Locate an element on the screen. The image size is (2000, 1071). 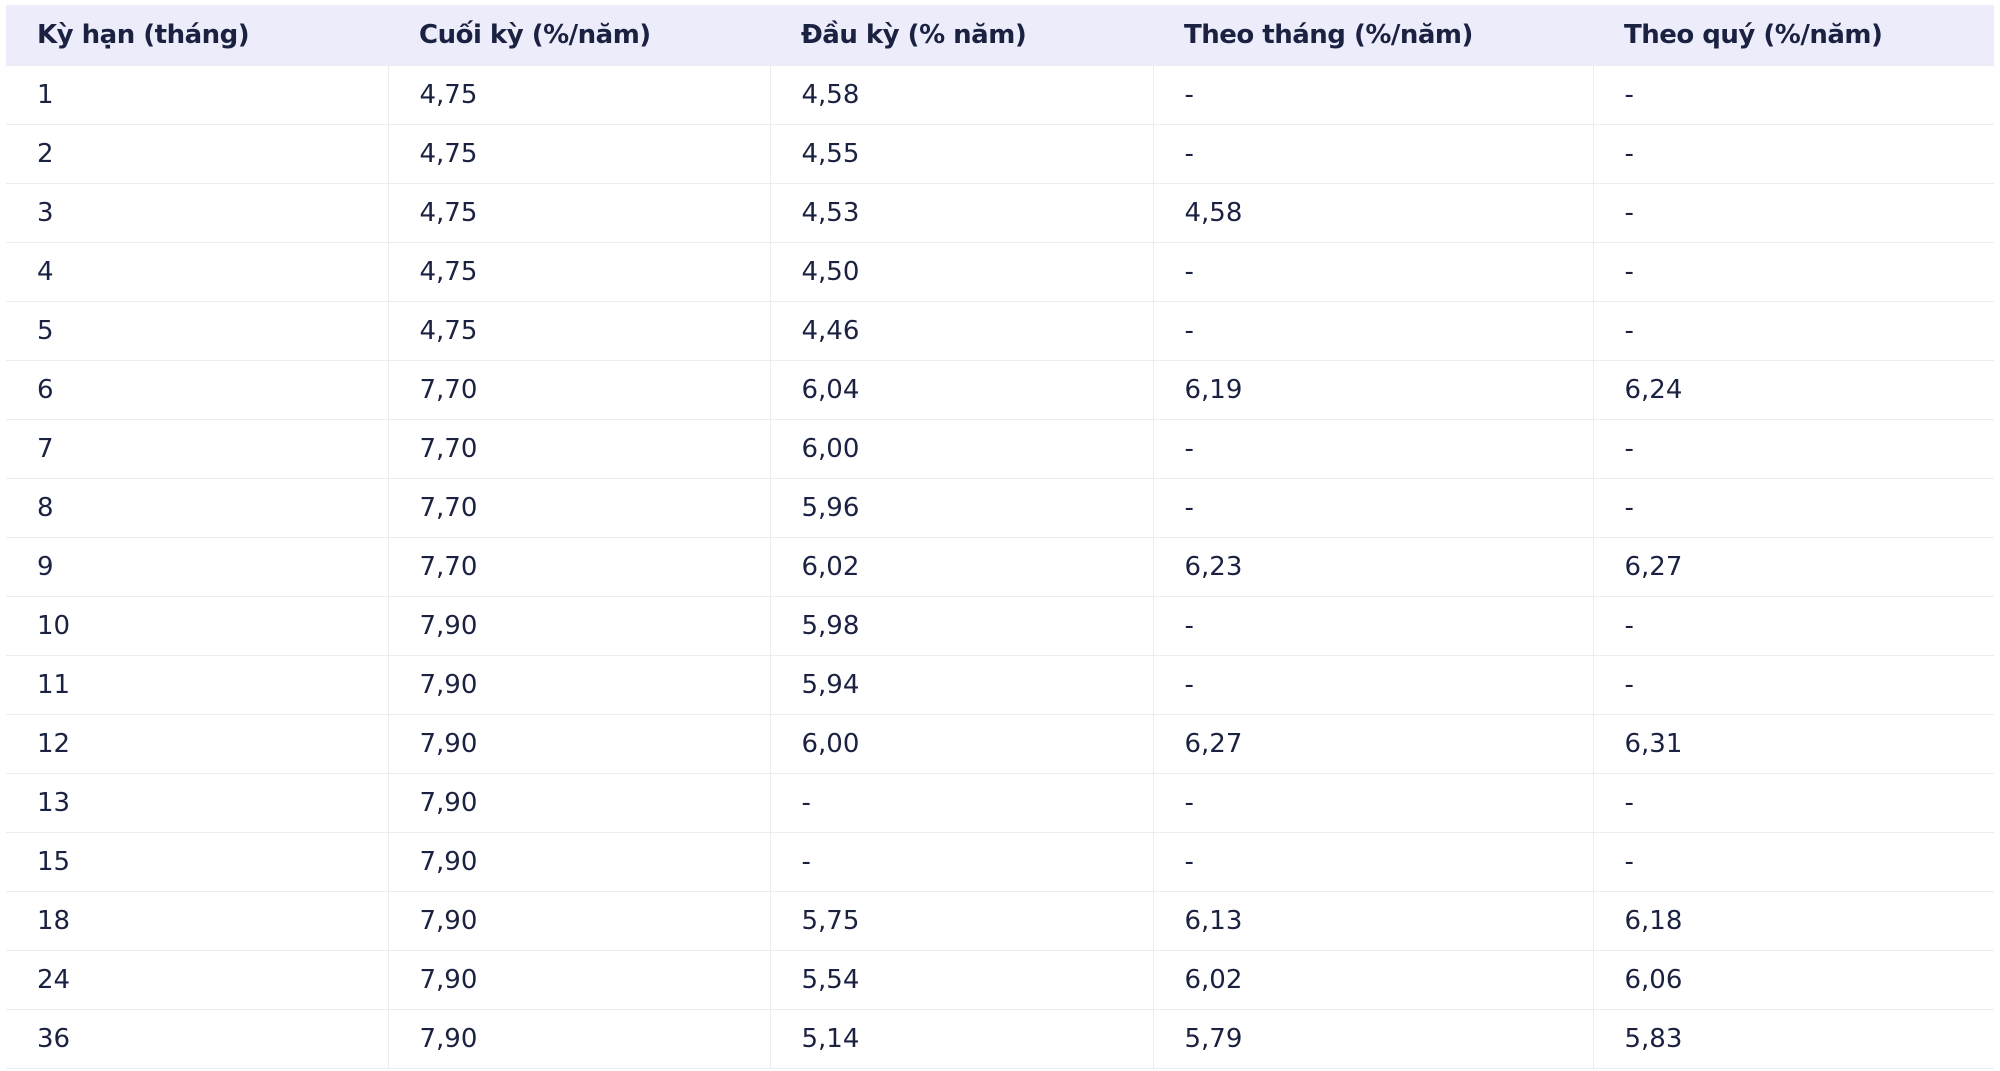
table-row: 36 7,90 5,14 5,79 5,83 is located at coordinates (1000, 1039).